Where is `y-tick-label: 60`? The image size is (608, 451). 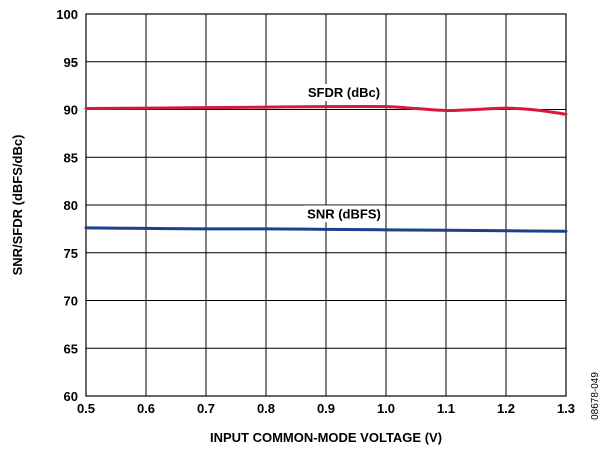 y-tick-label: 60 is located at coordinates (71, 396).